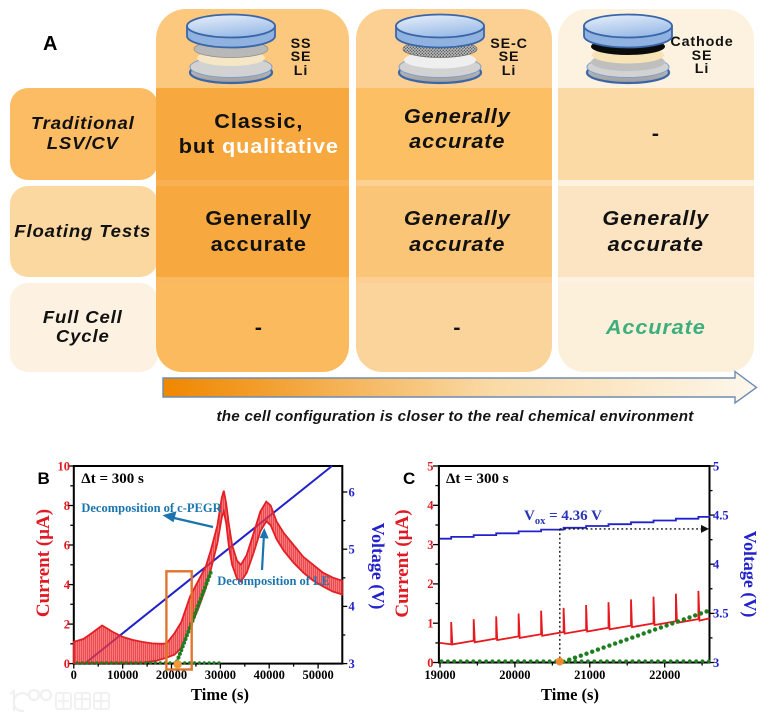 Image resolution: width=768 pixels, height=715 pixels. I want to click on svg-text: 3.5, so click(721, 614).